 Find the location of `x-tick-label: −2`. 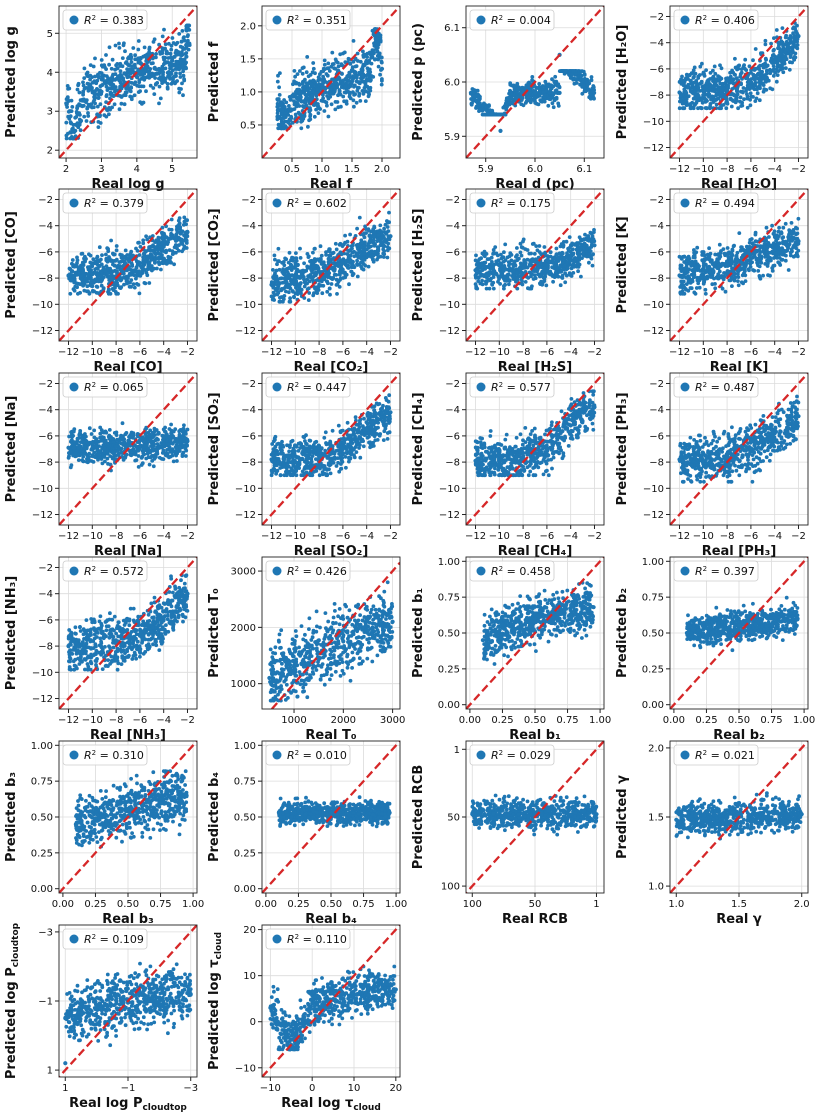

x-tick-label: −2 is located at coordinates (390, 352).